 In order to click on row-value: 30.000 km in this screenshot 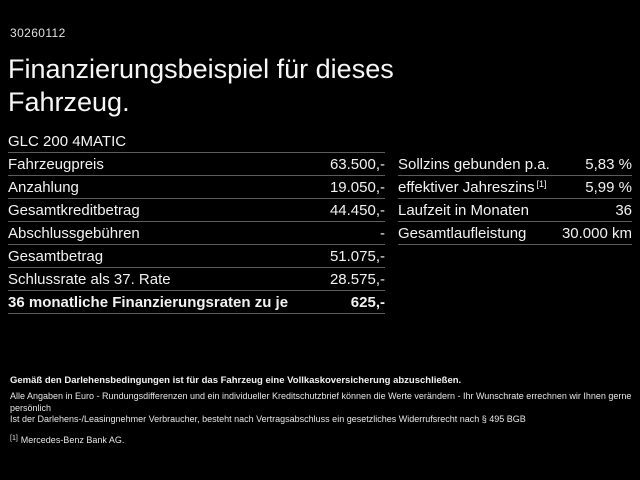, I will do `click(596, 233)`.